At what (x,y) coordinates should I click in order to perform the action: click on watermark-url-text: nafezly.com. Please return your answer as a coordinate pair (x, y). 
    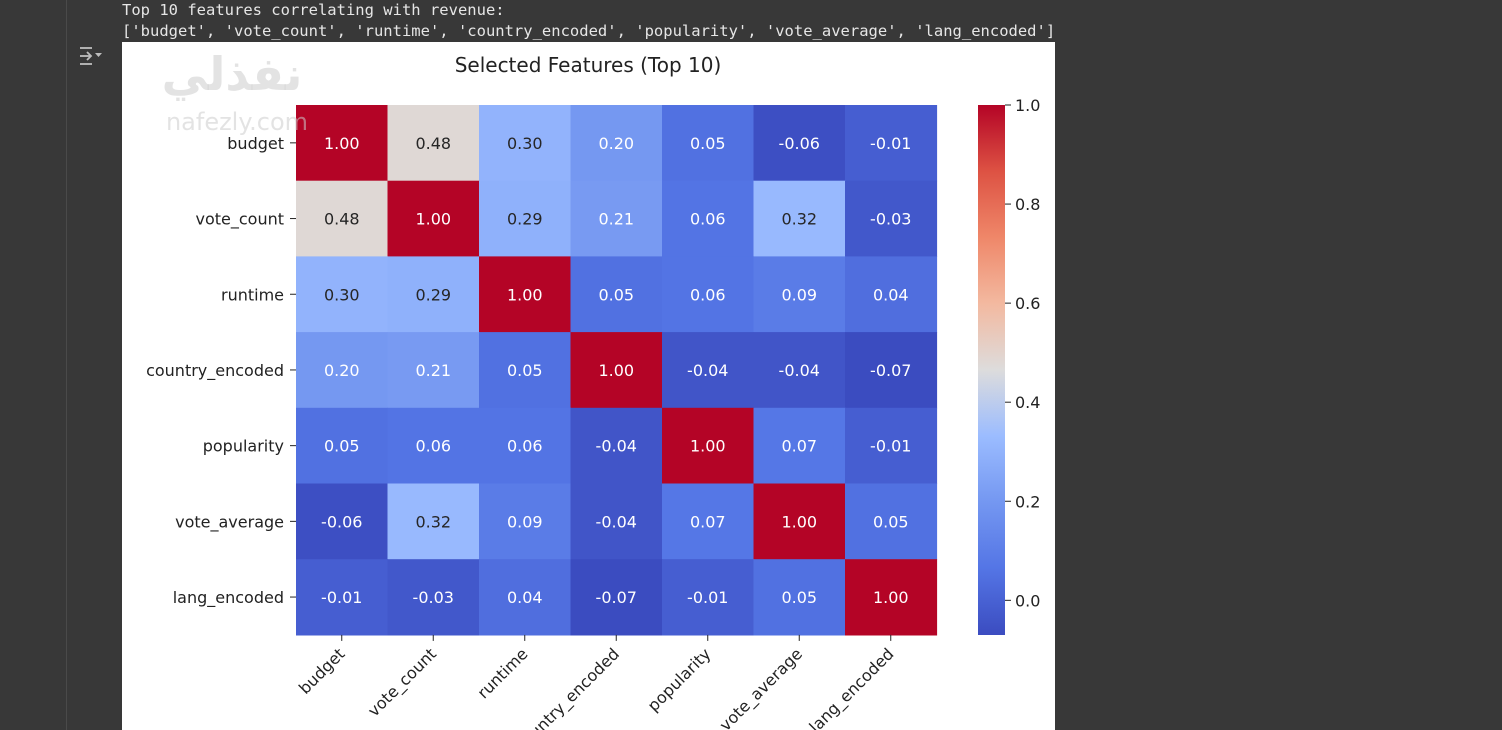
    Looking at the image, I should click on (237, 122).